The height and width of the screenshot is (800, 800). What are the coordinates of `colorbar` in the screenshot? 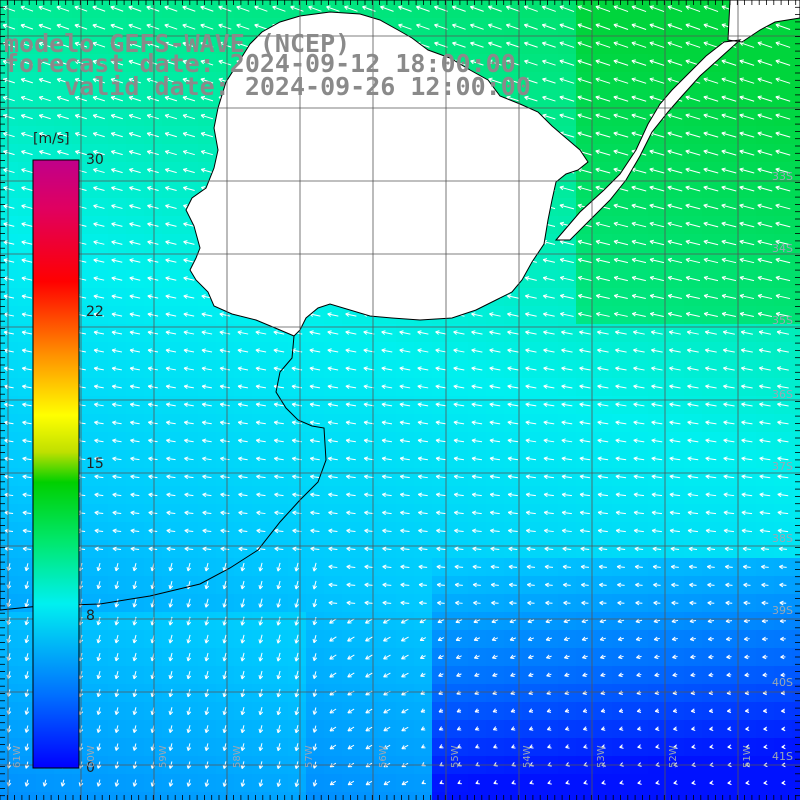 It's located at (56, 464).